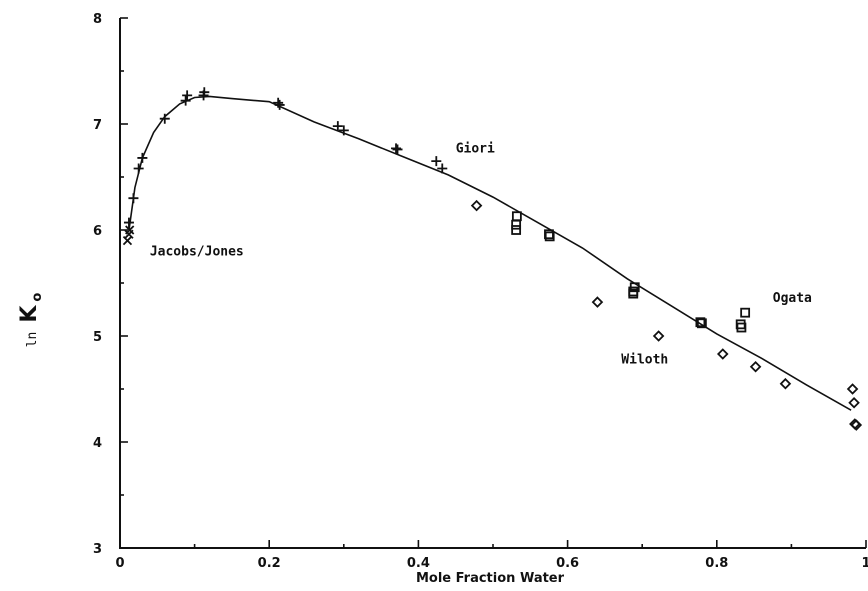  Describe the element at coordinates (29, 314) in the screenshot. I see `y-axis-title-symbol: K` at that location.